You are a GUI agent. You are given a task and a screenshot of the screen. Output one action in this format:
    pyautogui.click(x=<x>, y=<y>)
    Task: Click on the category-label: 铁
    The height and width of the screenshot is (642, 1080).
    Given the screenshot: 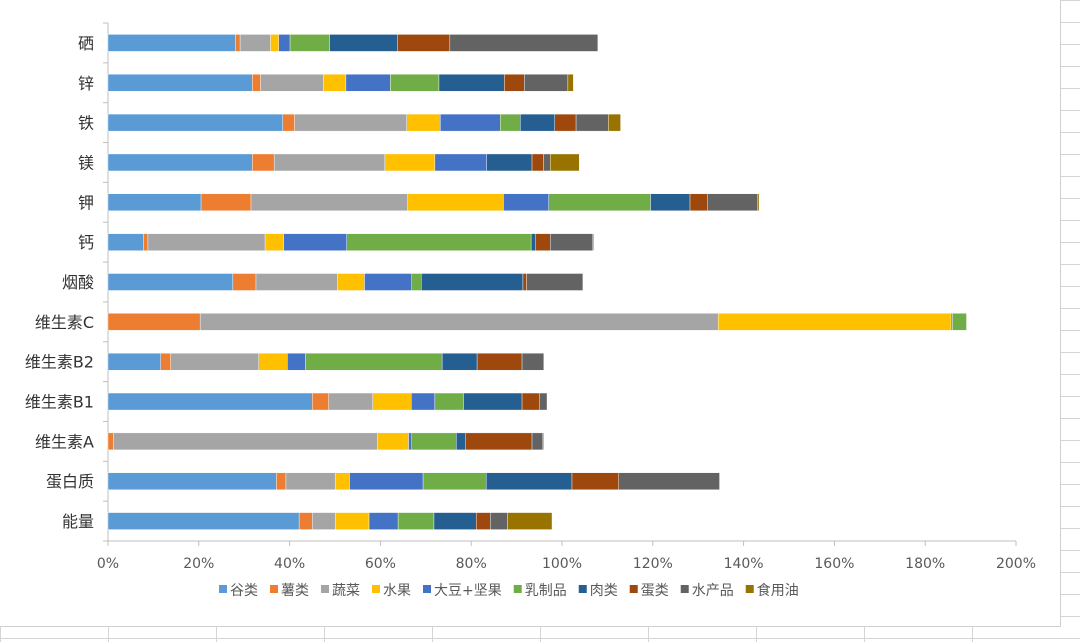 What is the action you would take?
    pyautogui.click(x=86, y=123)
    